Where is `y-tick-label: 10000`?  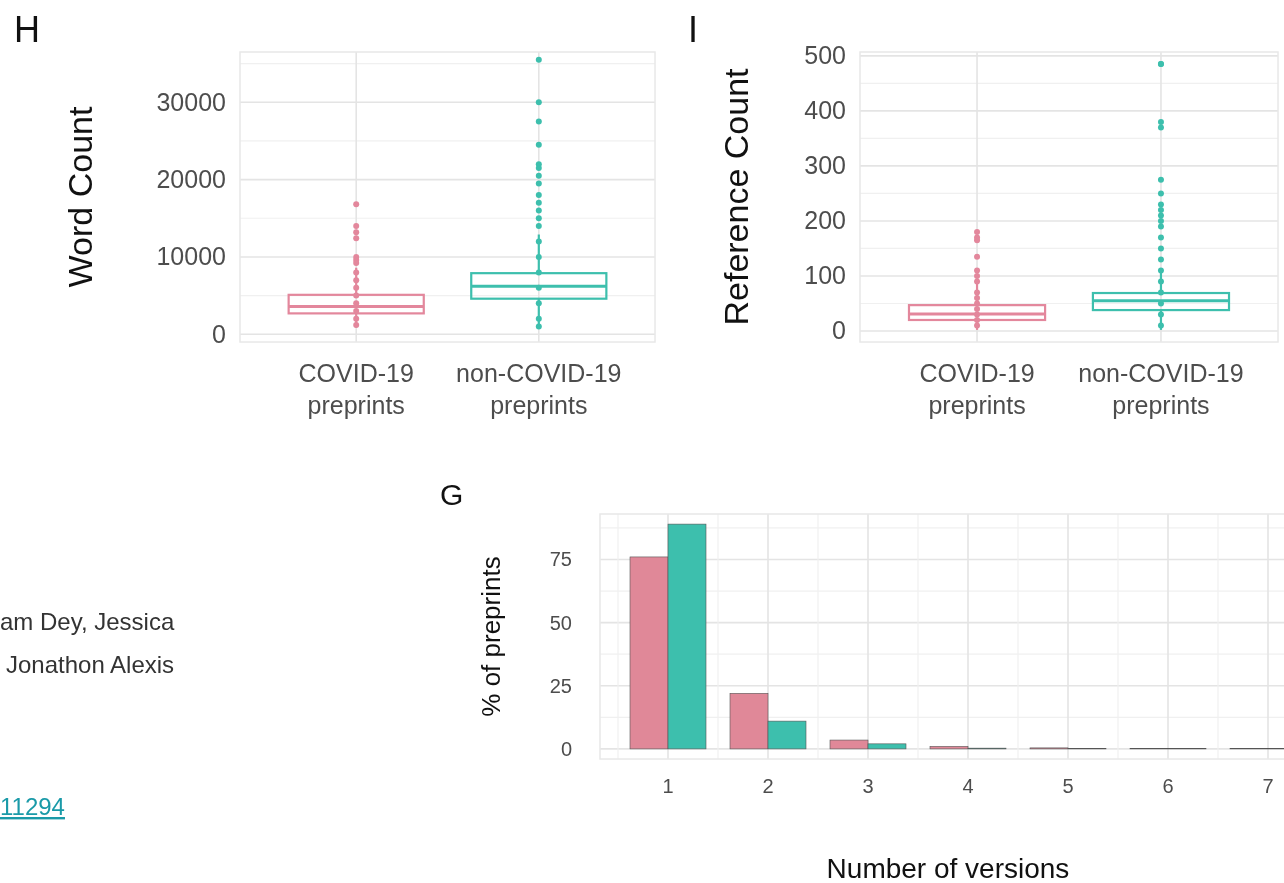 y-tick-label: 10000 is located at coordinates (191, 256).